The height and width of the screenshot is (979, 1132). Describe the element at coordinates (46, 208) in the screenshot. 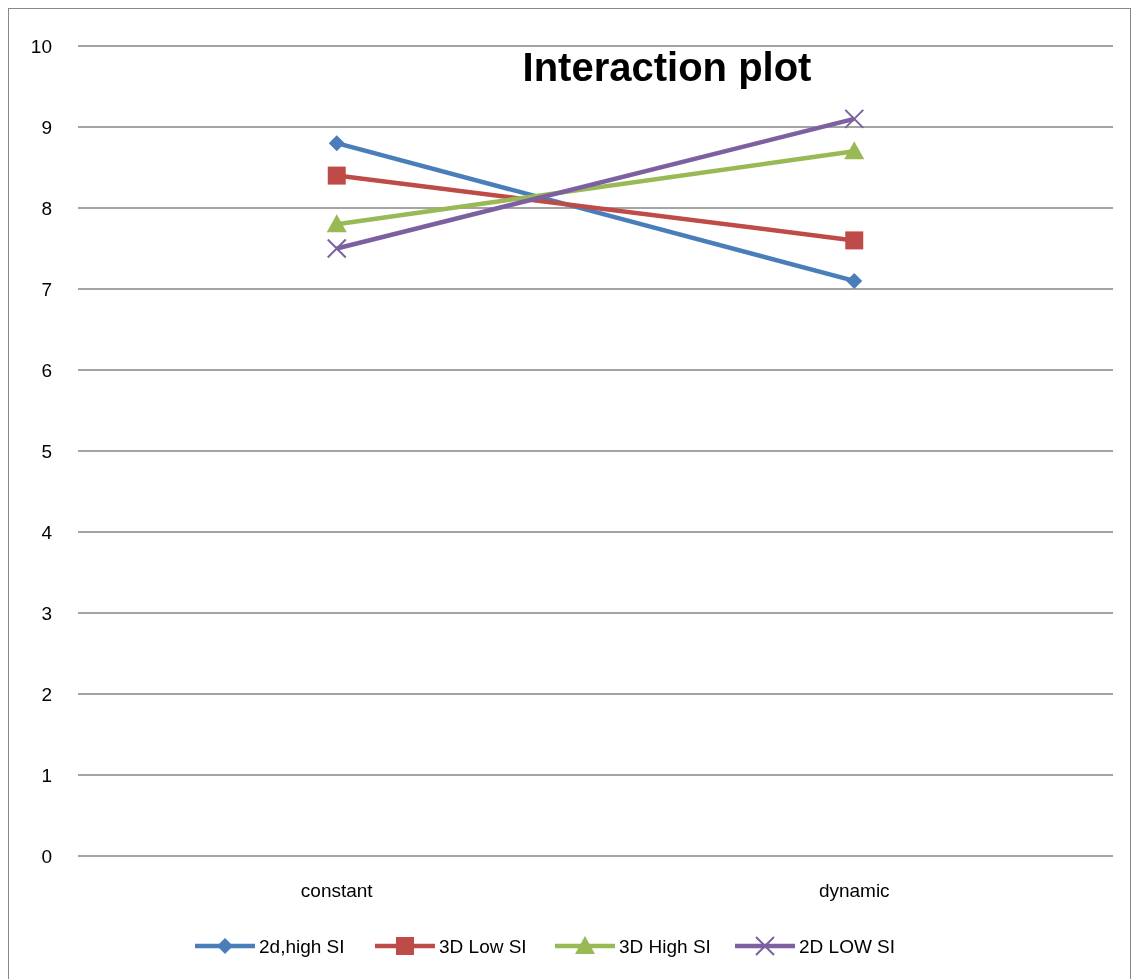

I see `y-tick-label: 8` at that location.